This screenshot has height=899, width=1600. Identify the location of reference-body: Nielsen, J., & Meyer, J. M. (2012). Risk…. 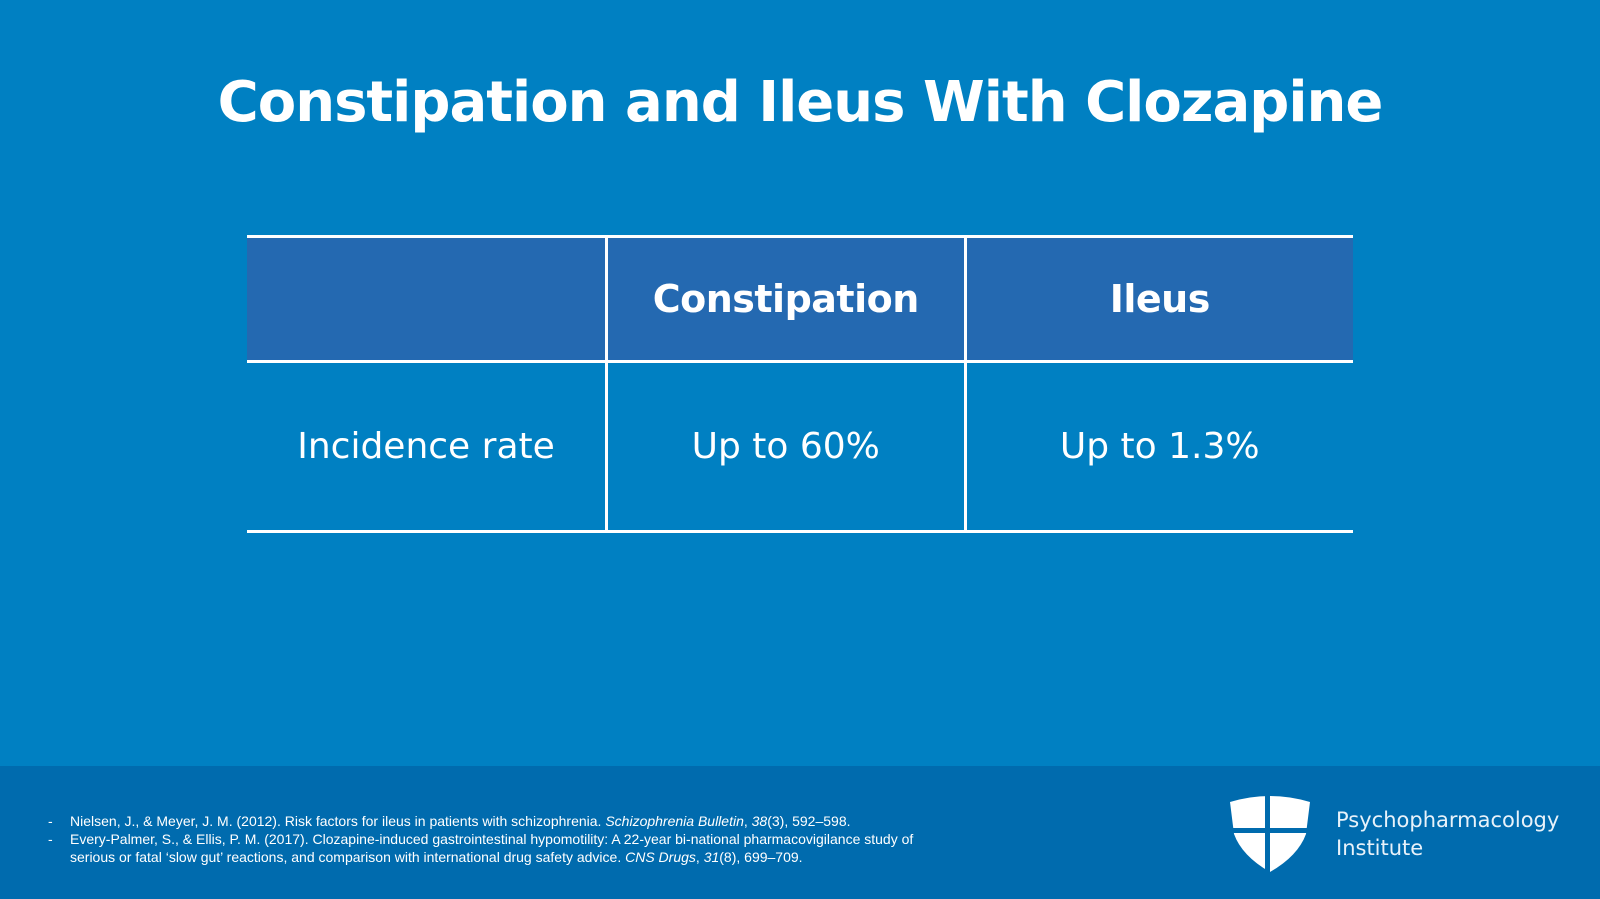
(338, 821).